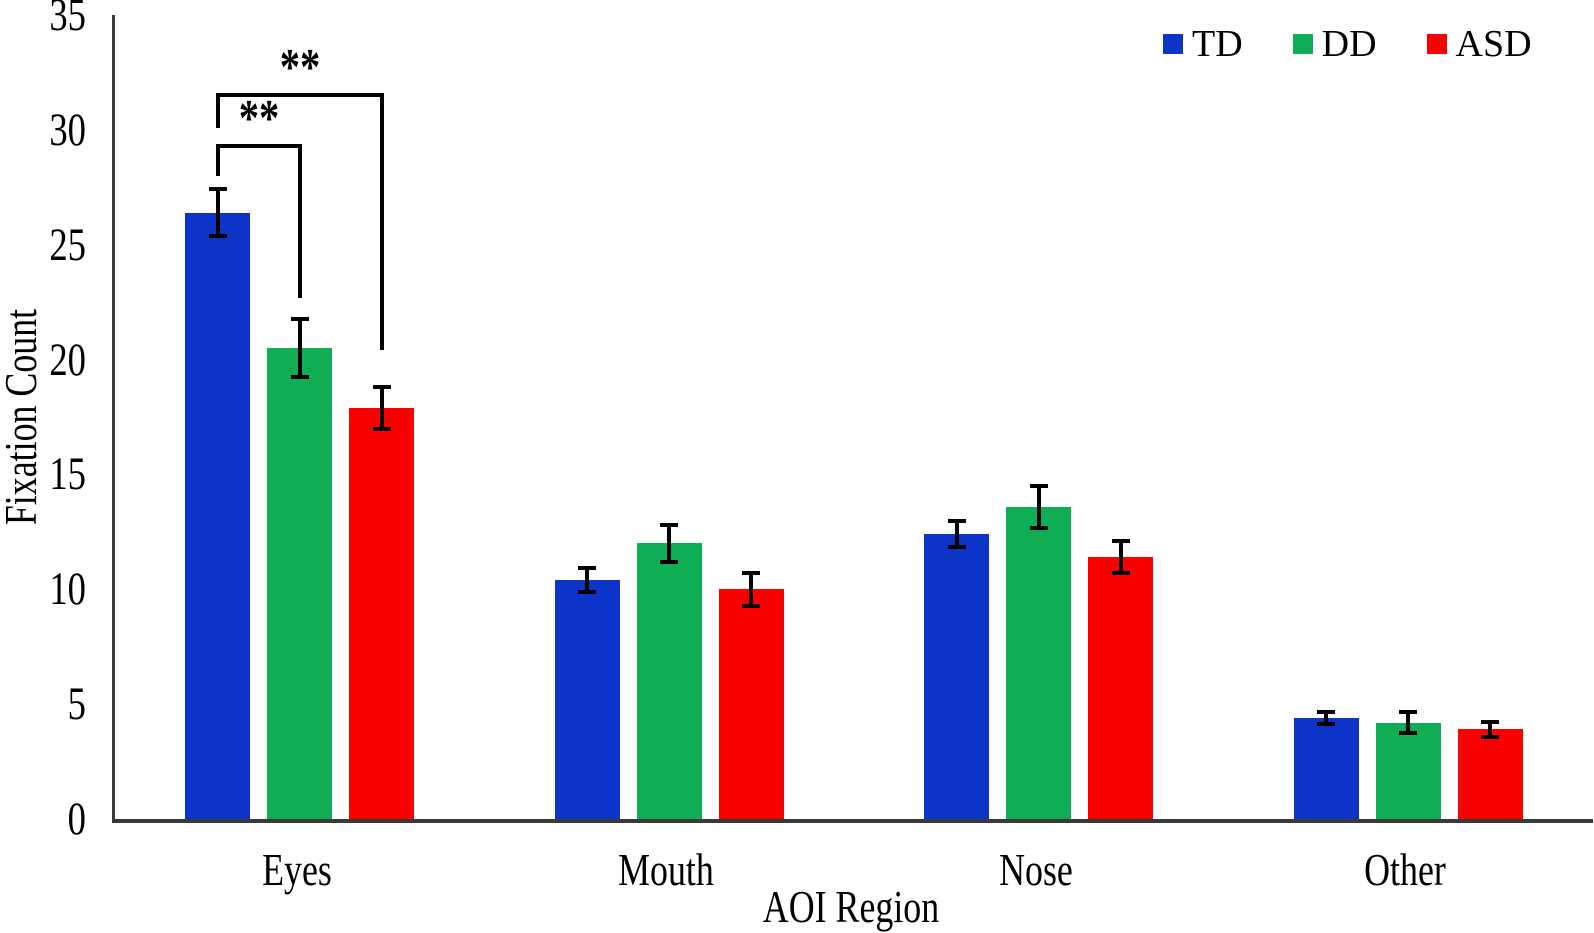 Image resolution: width=1594 pixels, height=933 pixels. What do you see at coordinates (67, 359) in the screenshot?
I see `y-tick-label-20: 20` at bounding box center [67, 359].